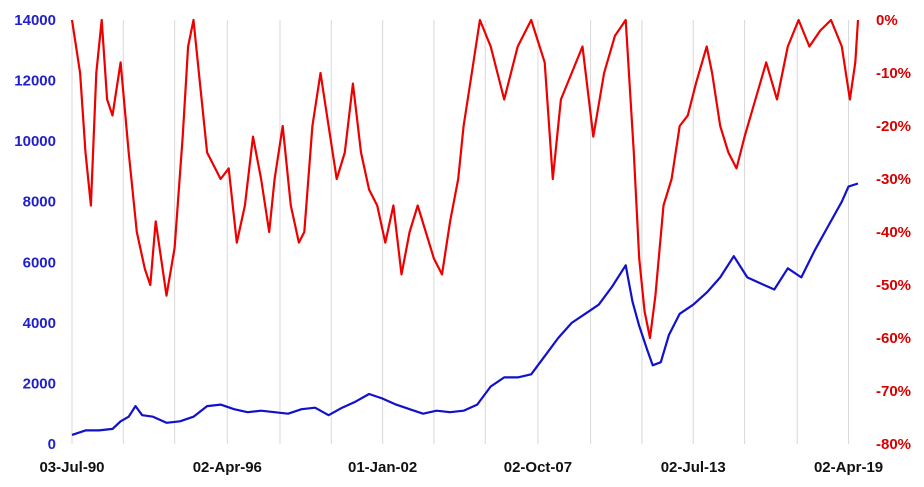 Image resolution: width=924 pixels, height=487 pixels. I want to click on x-tick-label: 01-Jan-02, so click(382, 467).